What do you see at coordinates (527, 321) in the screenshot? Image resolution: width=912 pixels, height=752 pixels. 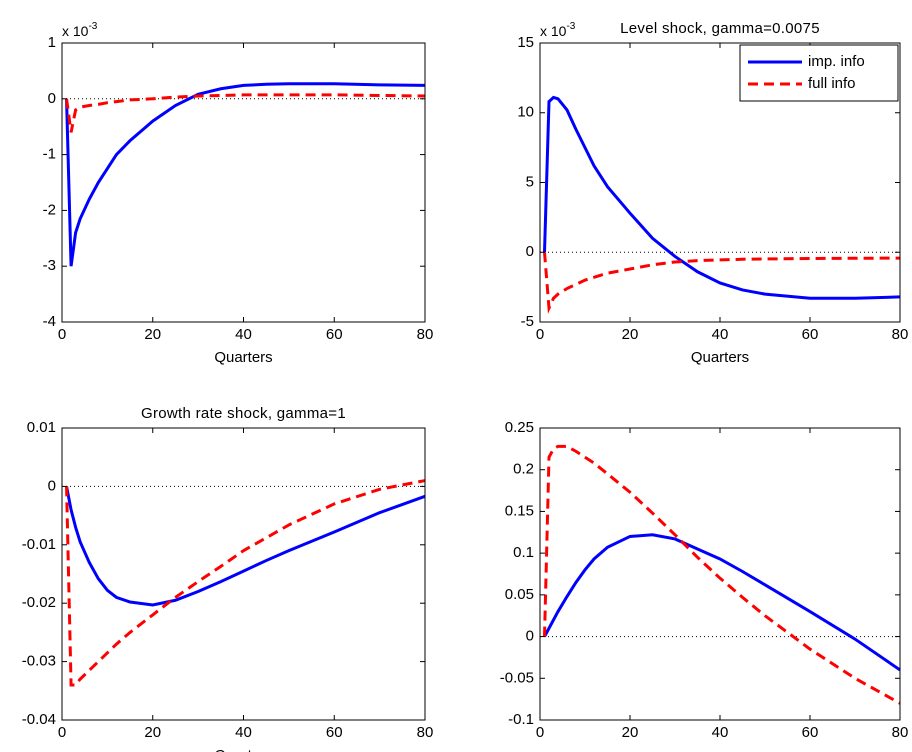 I see `y-tick-label: -5` at bounding box center [527, 321].